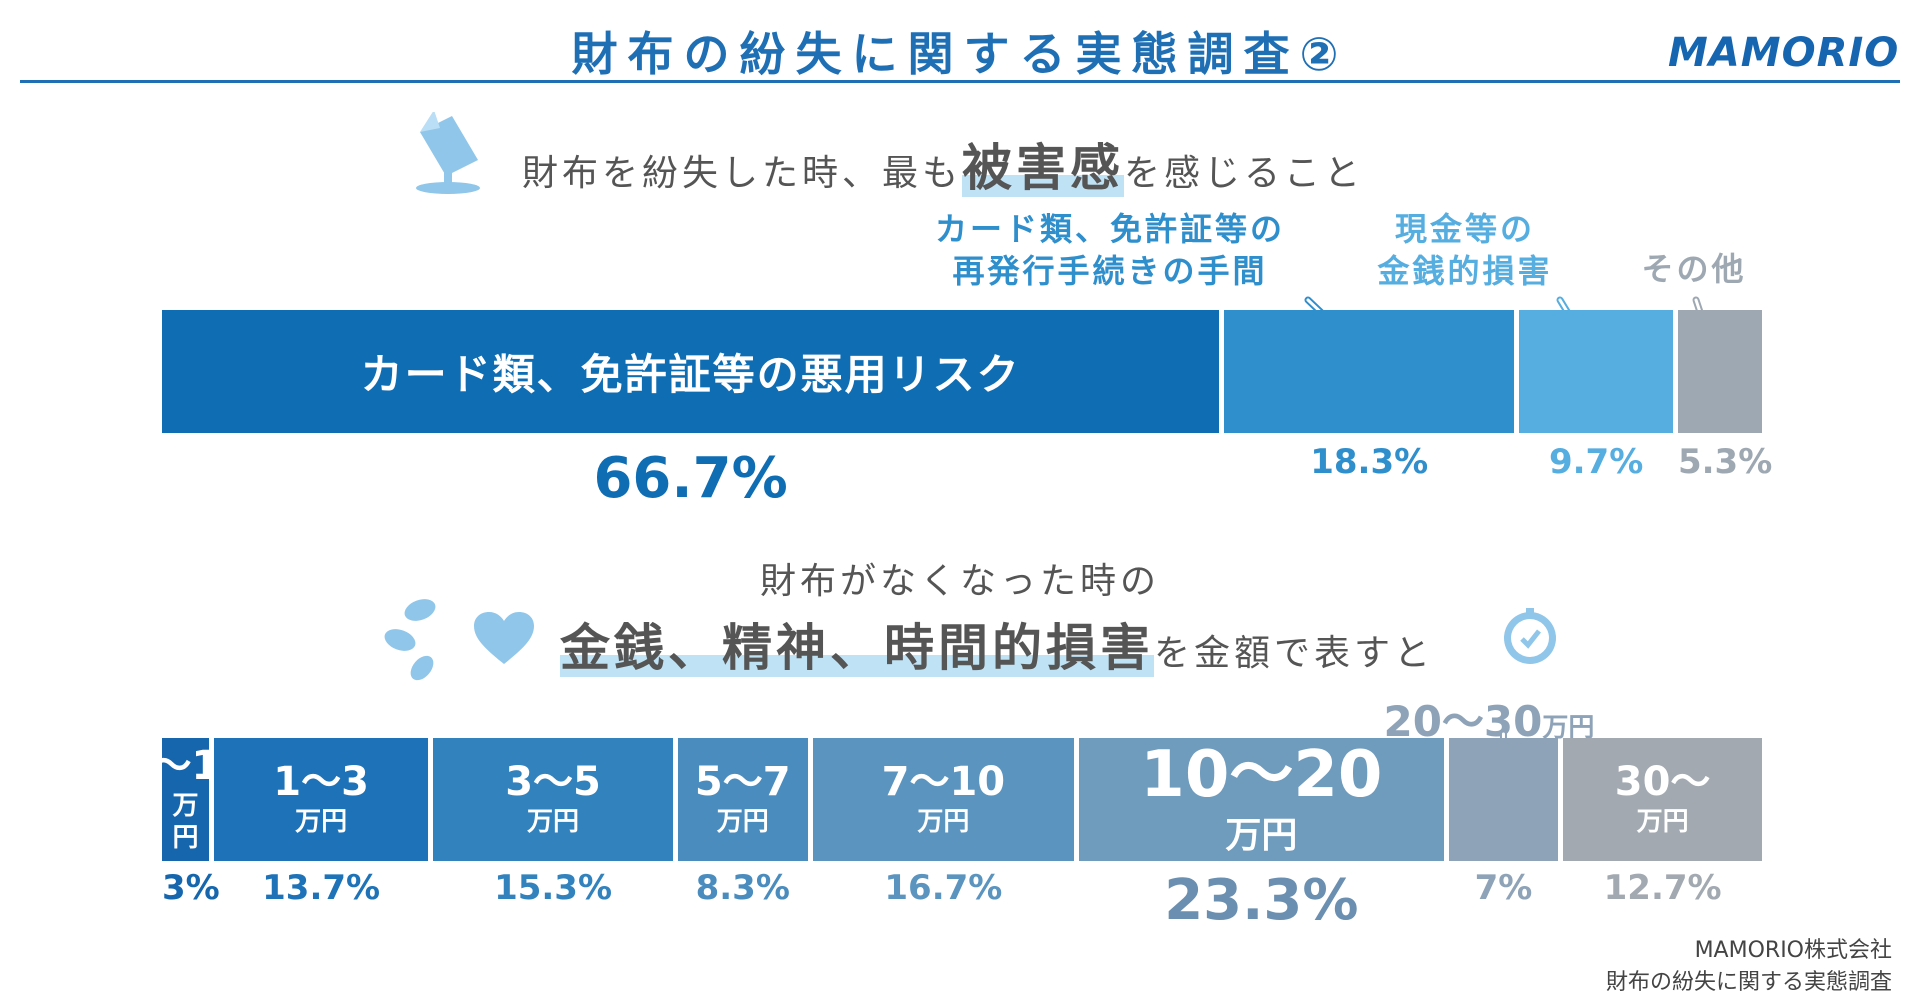 This screenshot has width=1920, height=1005. What do you see at coordinates (1110, 271) in the screenshot?
I see `chart1-callout-0-line-1: 再発行手続きの手間` at bounding box center [1110, 271].